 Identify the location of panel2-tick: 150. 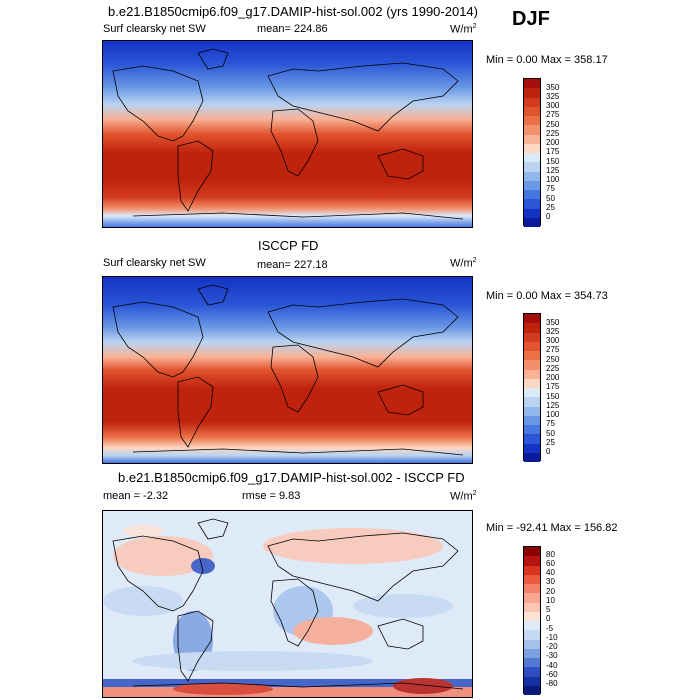
(553, 396).